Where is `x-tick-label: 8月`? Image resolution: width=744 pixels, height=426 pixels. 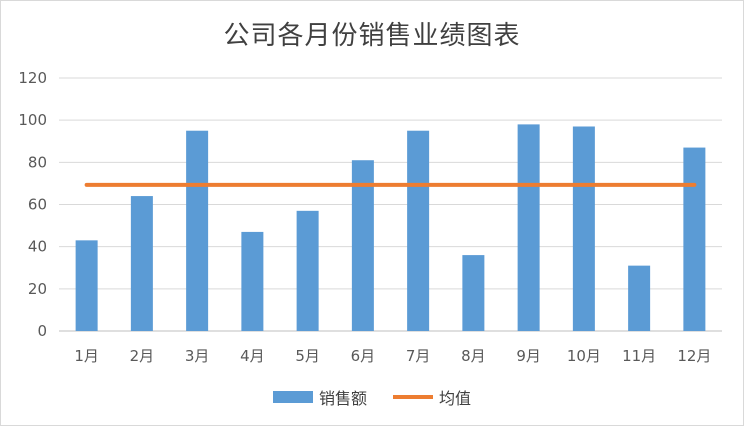 x-tick-label: 8月 is located at coordinates (473, 356).